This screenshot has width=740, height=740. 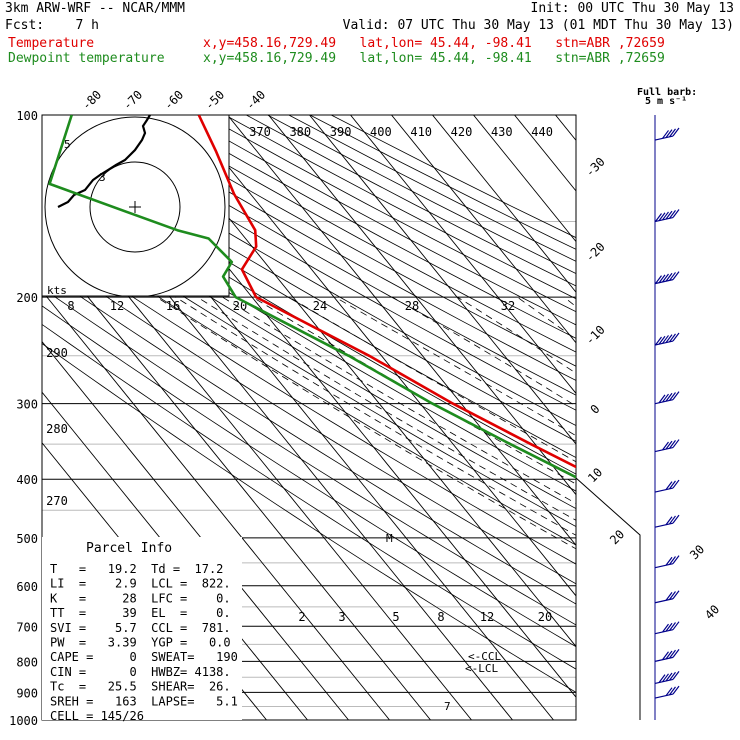 I want to click on dewpoint-label: Dewpoint temperature, so click(x=86, y=58).